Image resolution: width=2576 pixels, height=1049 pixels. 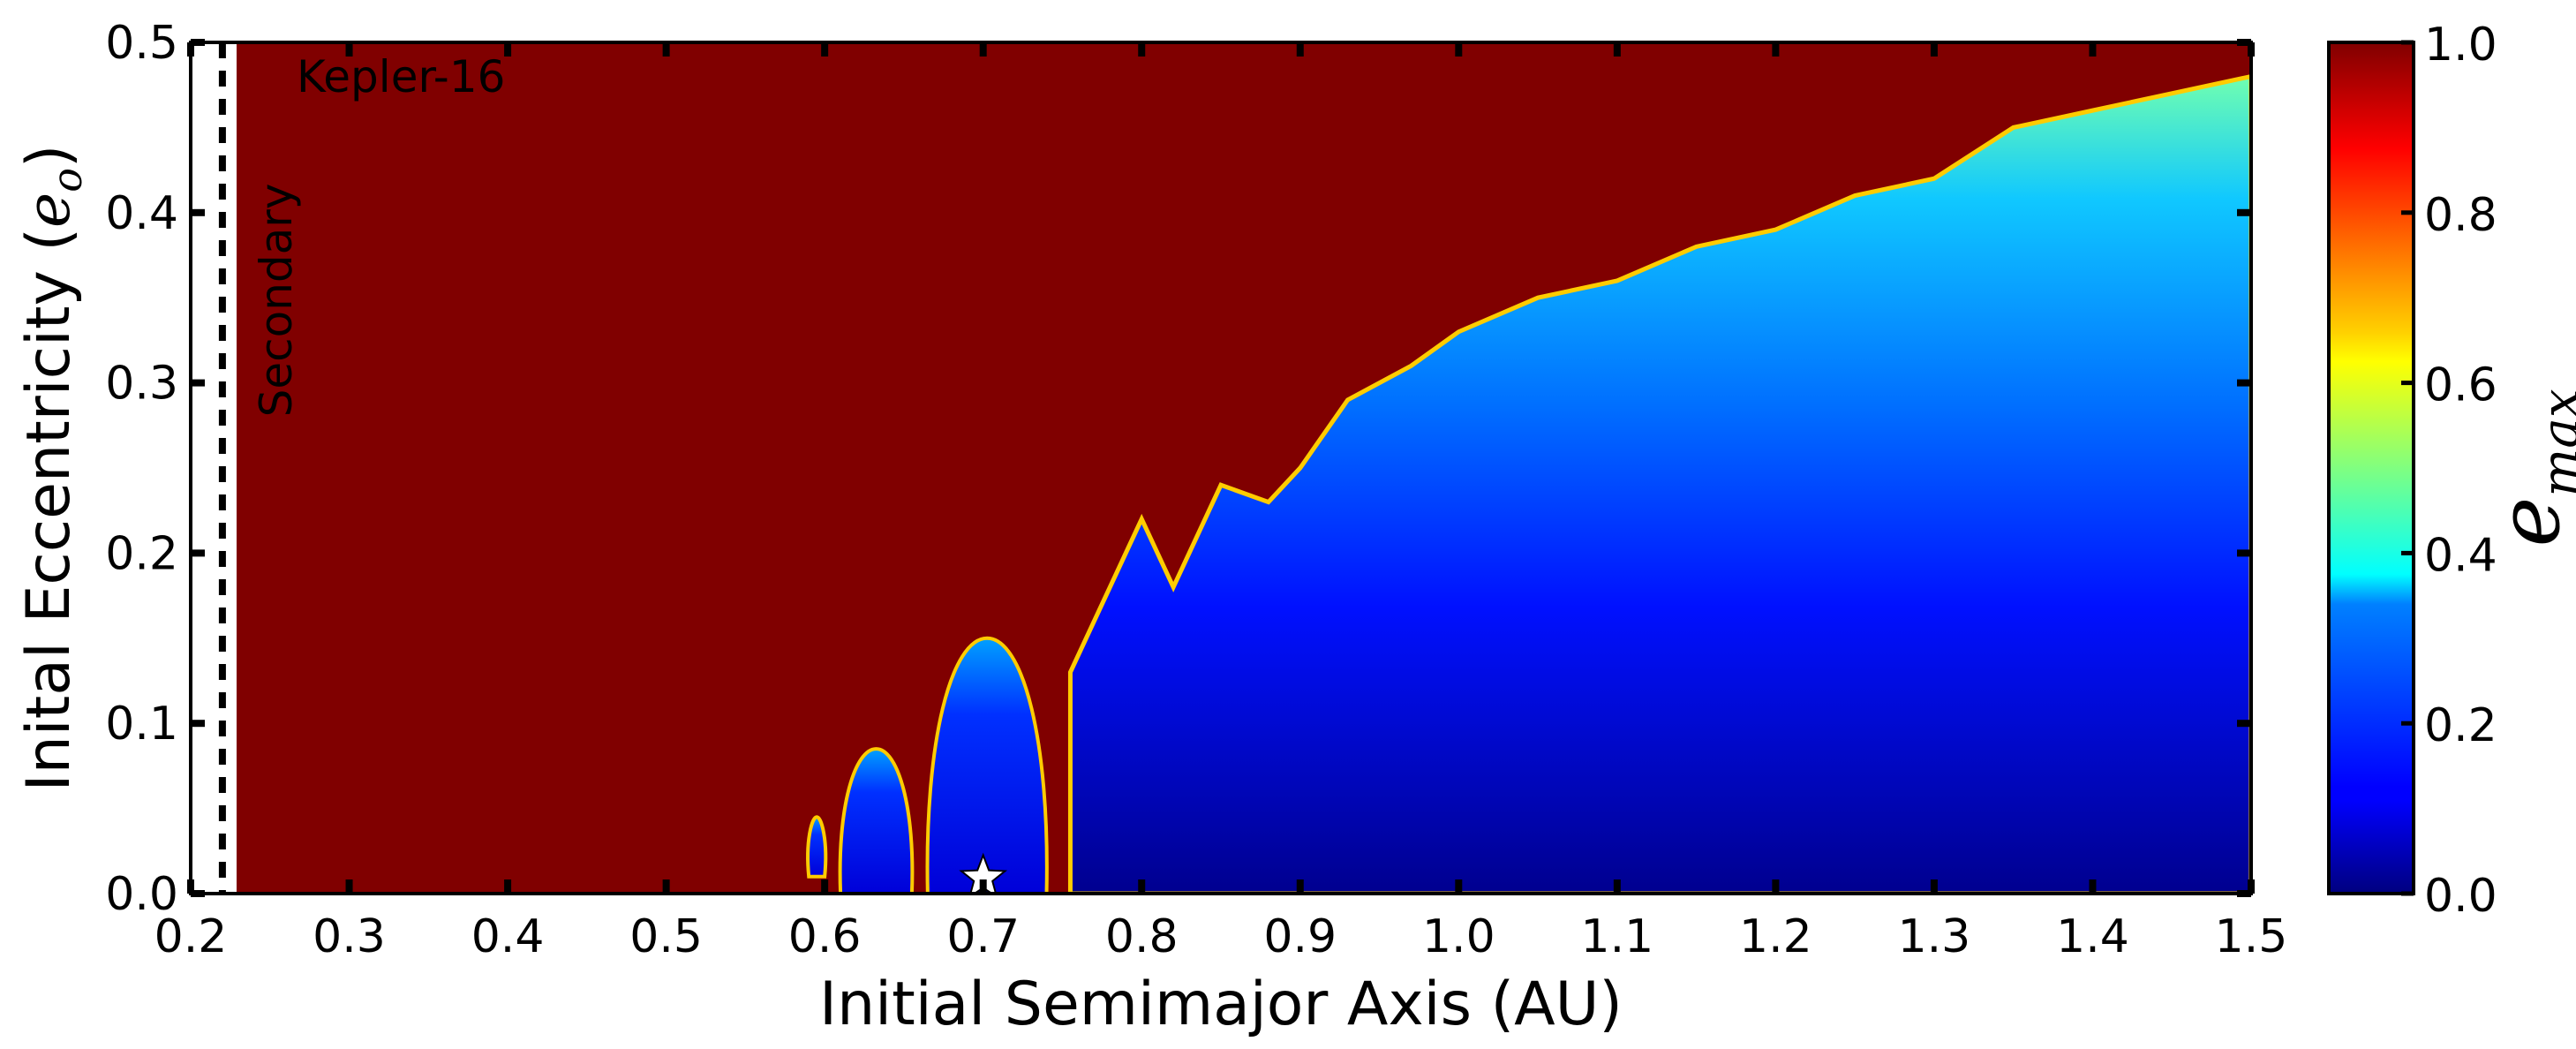 What do you see at coordinates (2371, 468) in the screenshot?
I see `colorbar-gradient` at bounding box center [2371, 468].